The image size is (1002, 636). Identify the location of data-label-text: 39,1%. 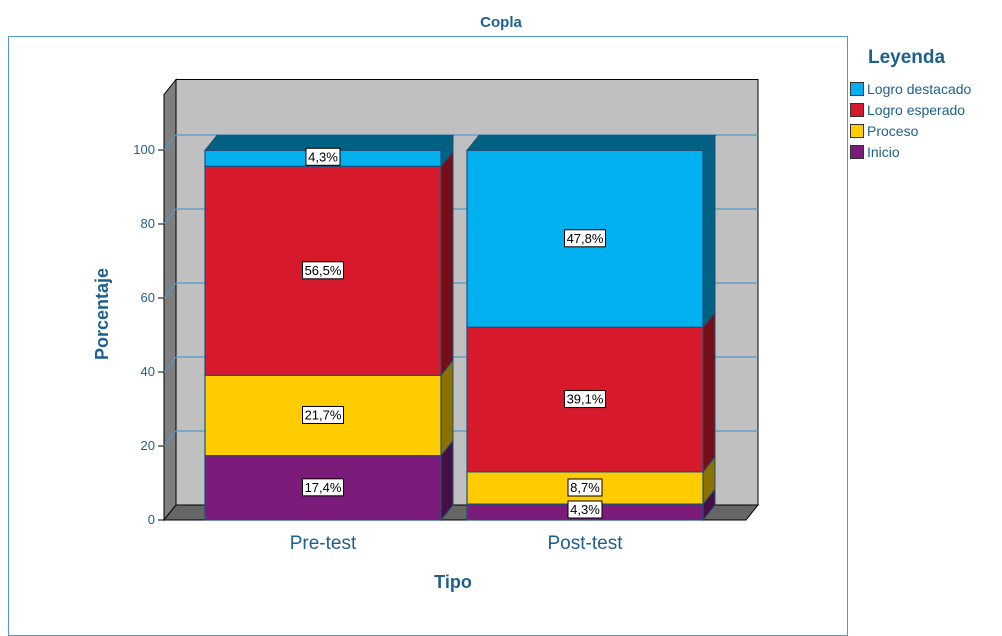
(585, 399).